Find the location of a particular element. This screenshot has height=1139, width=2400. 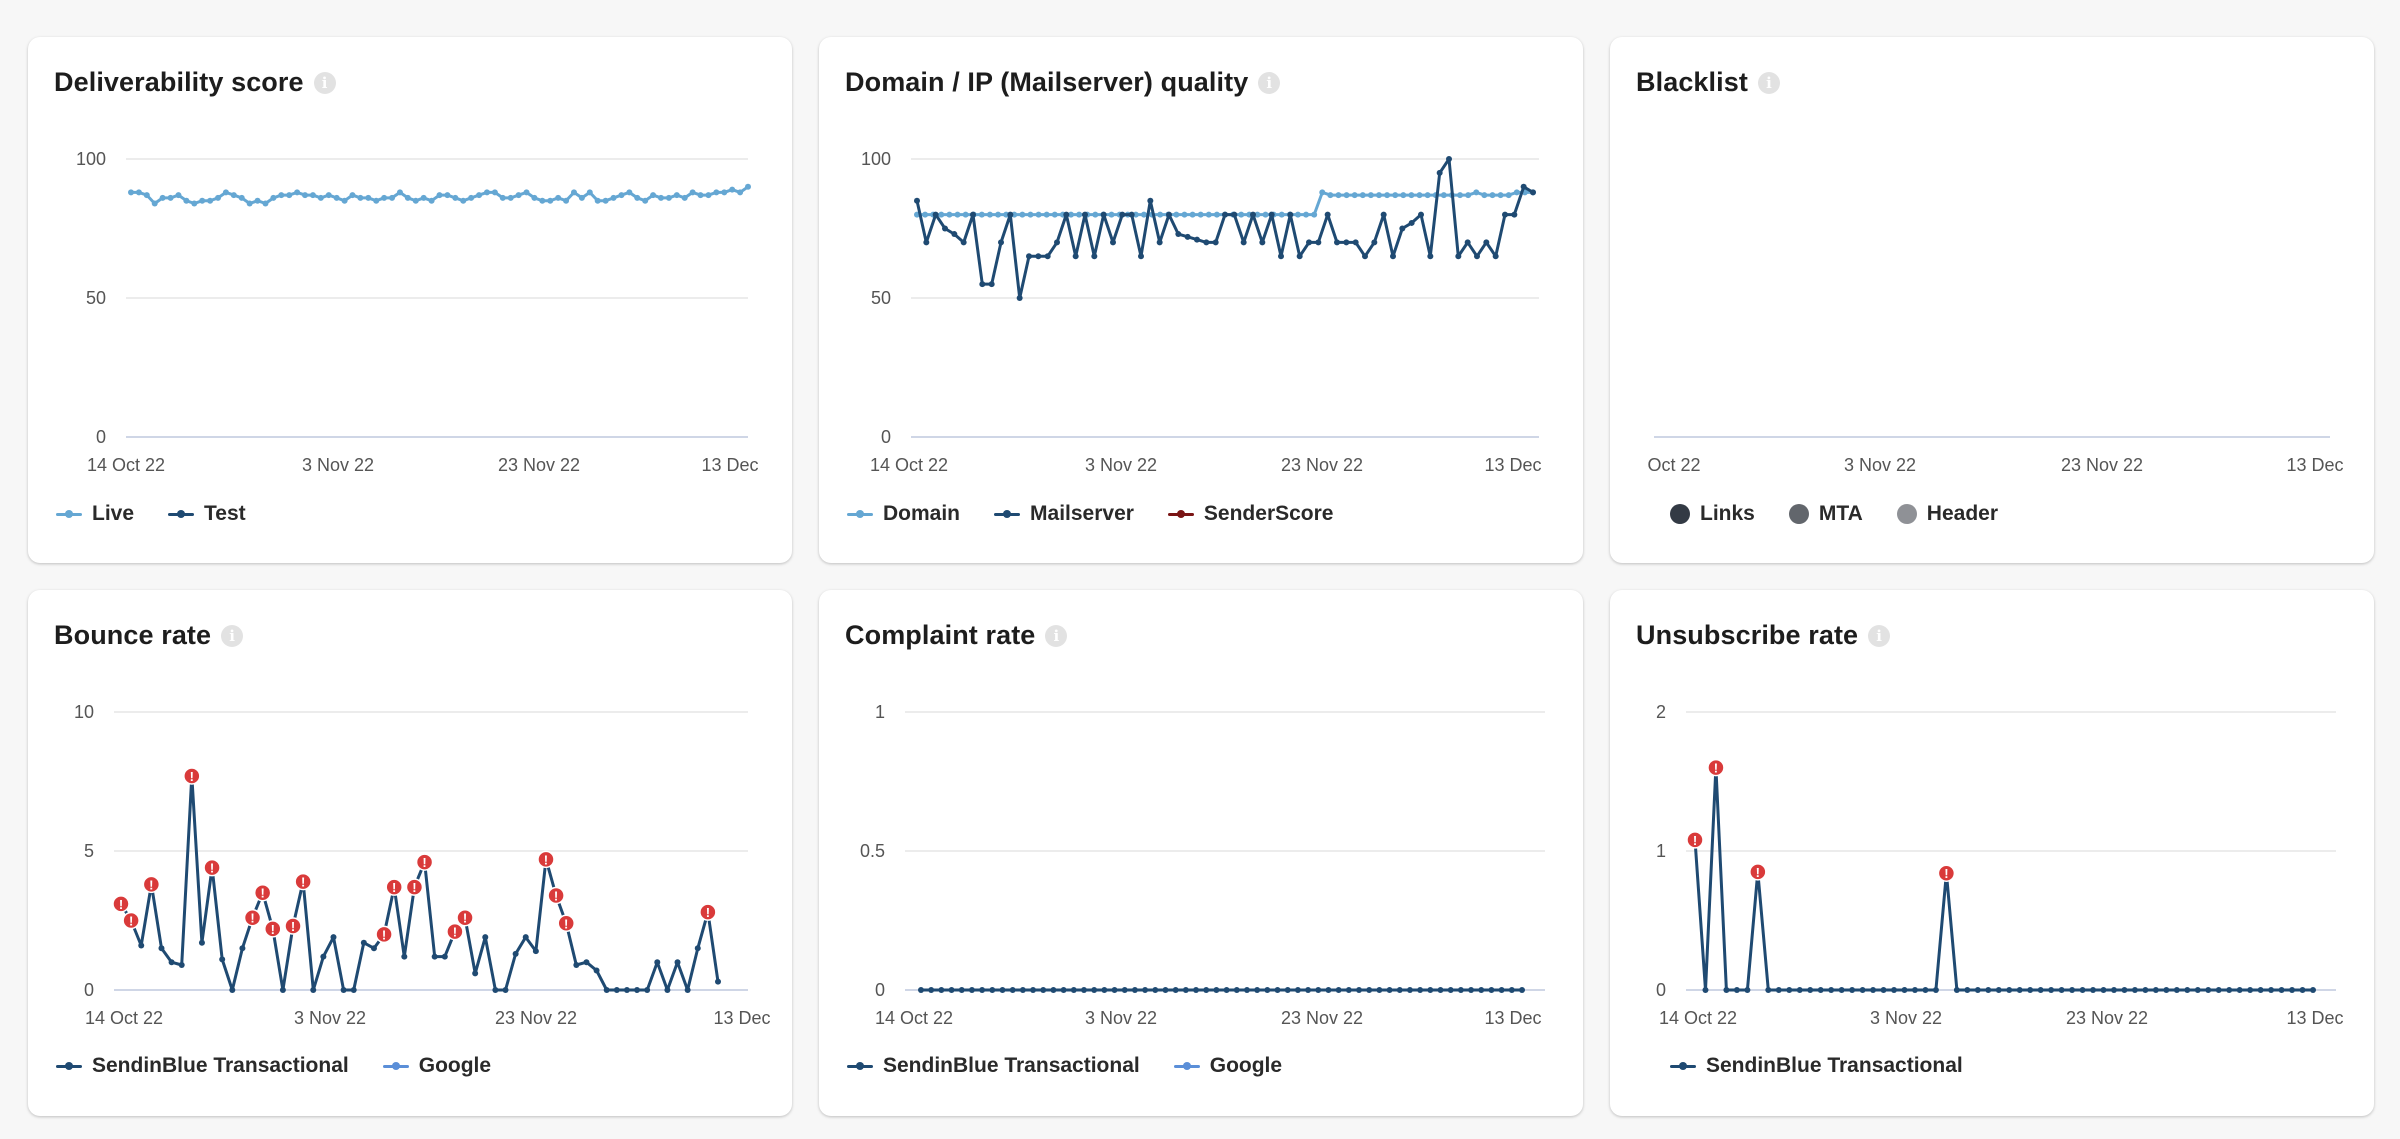

y-tick-label: 50 is located at coordinates (881, 298).